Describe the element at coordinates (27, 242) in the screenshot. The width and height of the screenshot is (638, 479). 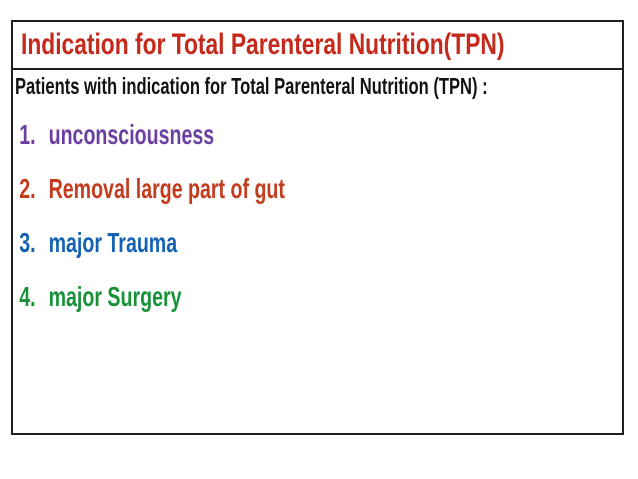
I see `list-item-number: 3.` at that location.